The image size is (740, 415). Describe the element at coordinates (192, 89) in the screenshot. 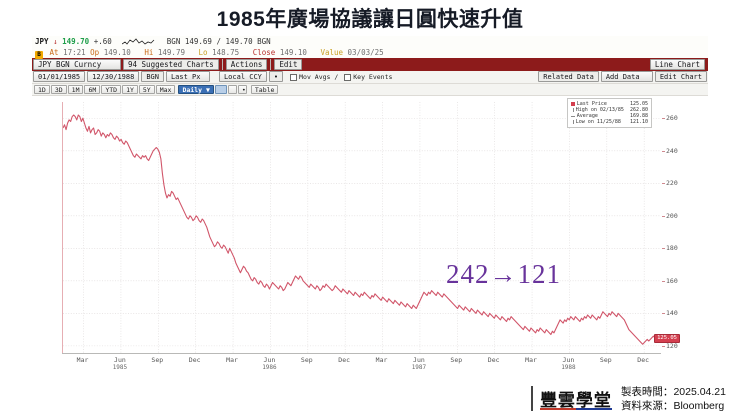

I see `frequency-label: Daily` at that location.